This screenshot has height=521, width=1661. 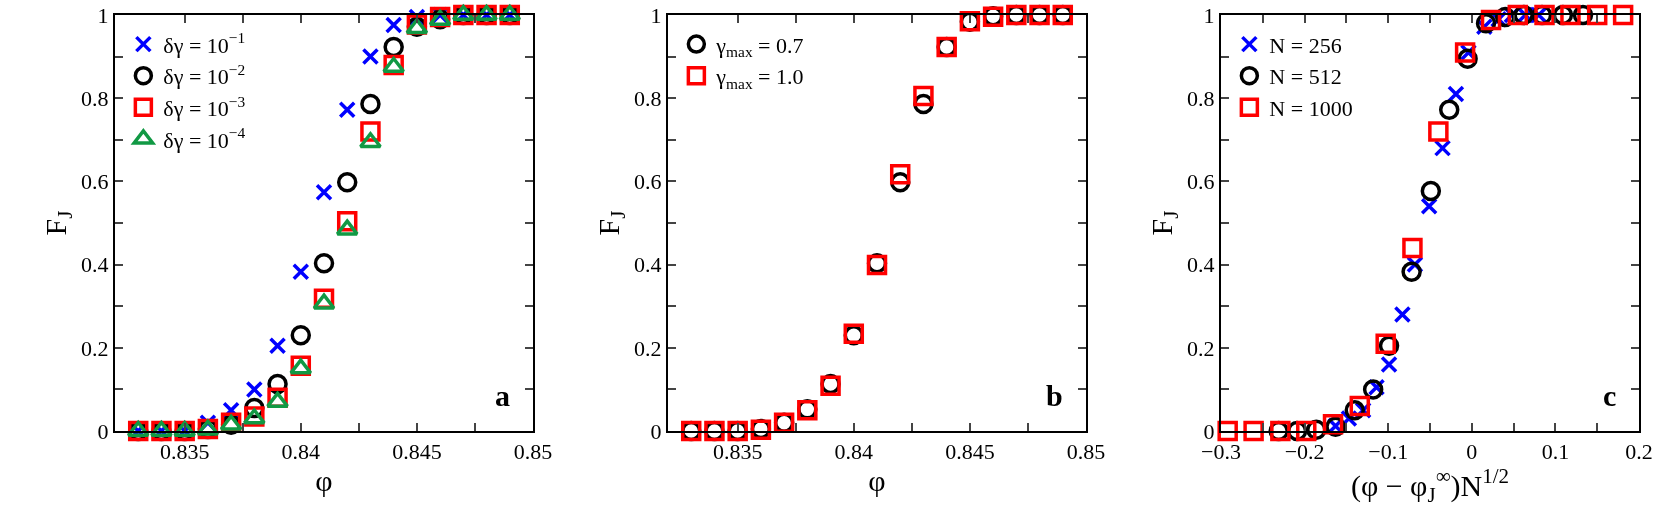 I want to click on x-tick-label: −0.1, so click(x=1388, y=452).